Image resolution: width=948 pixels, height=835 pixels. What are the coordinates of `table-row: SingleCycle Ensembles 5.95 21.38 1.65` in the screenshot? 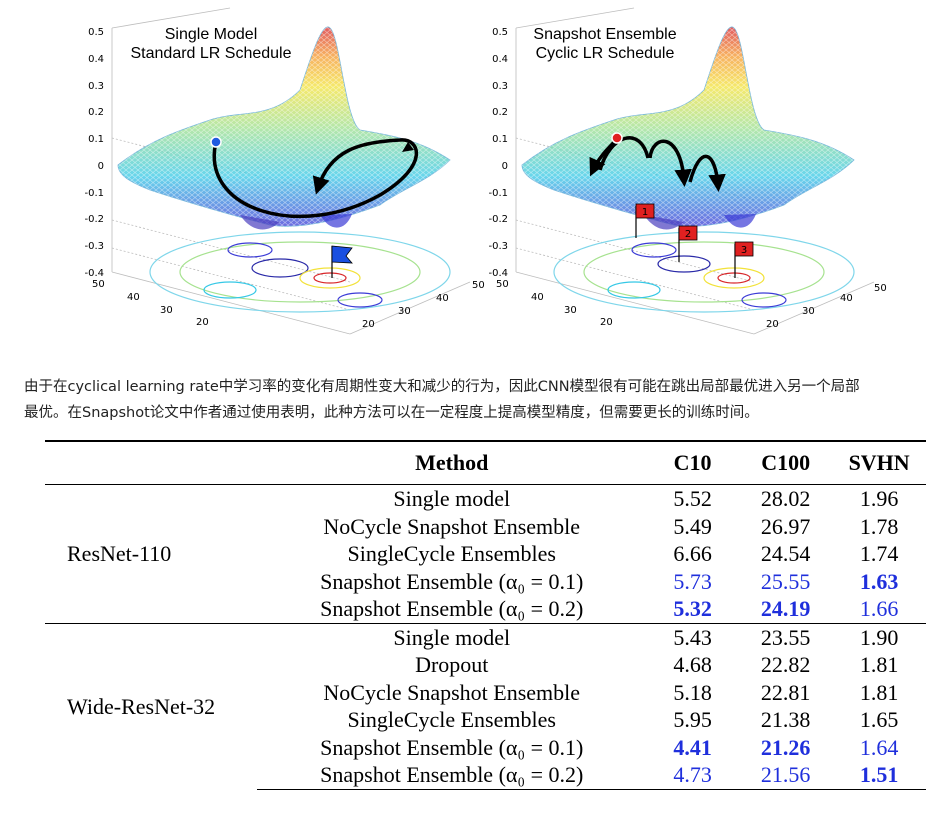 It's located at (485, 720).